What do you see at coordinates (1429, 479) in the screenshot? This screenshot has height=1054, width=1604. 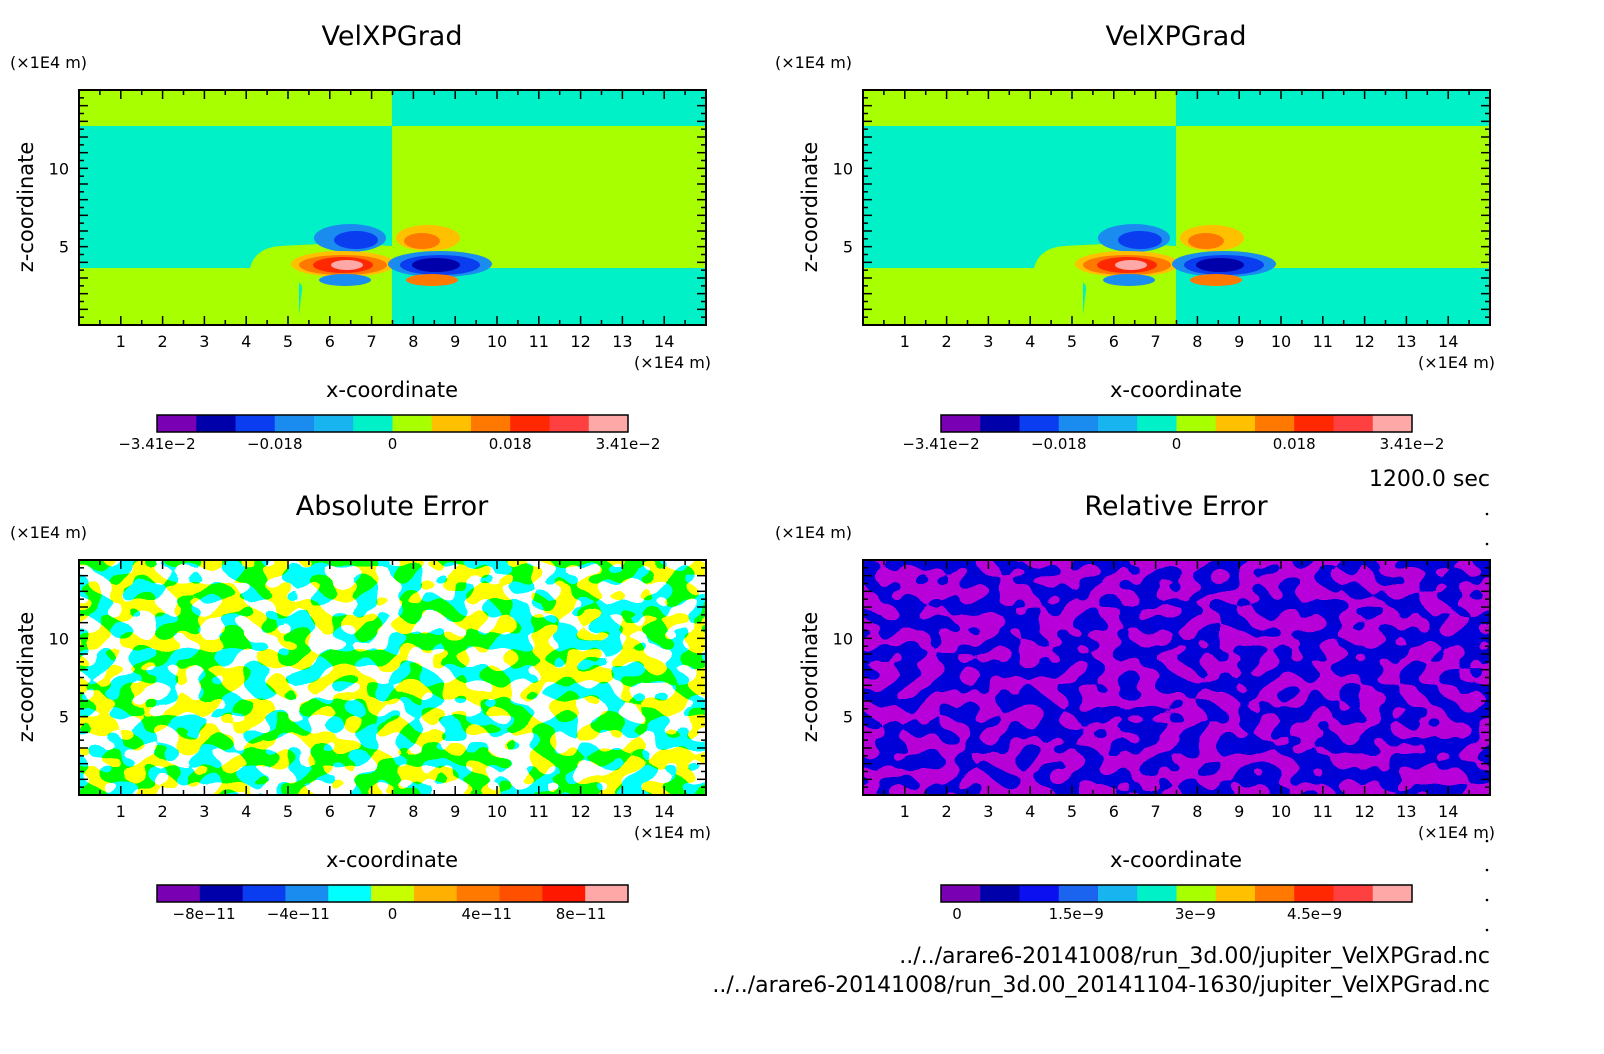 I see `time-label: 1200.0 sec` at bounding box center [1429, 479].